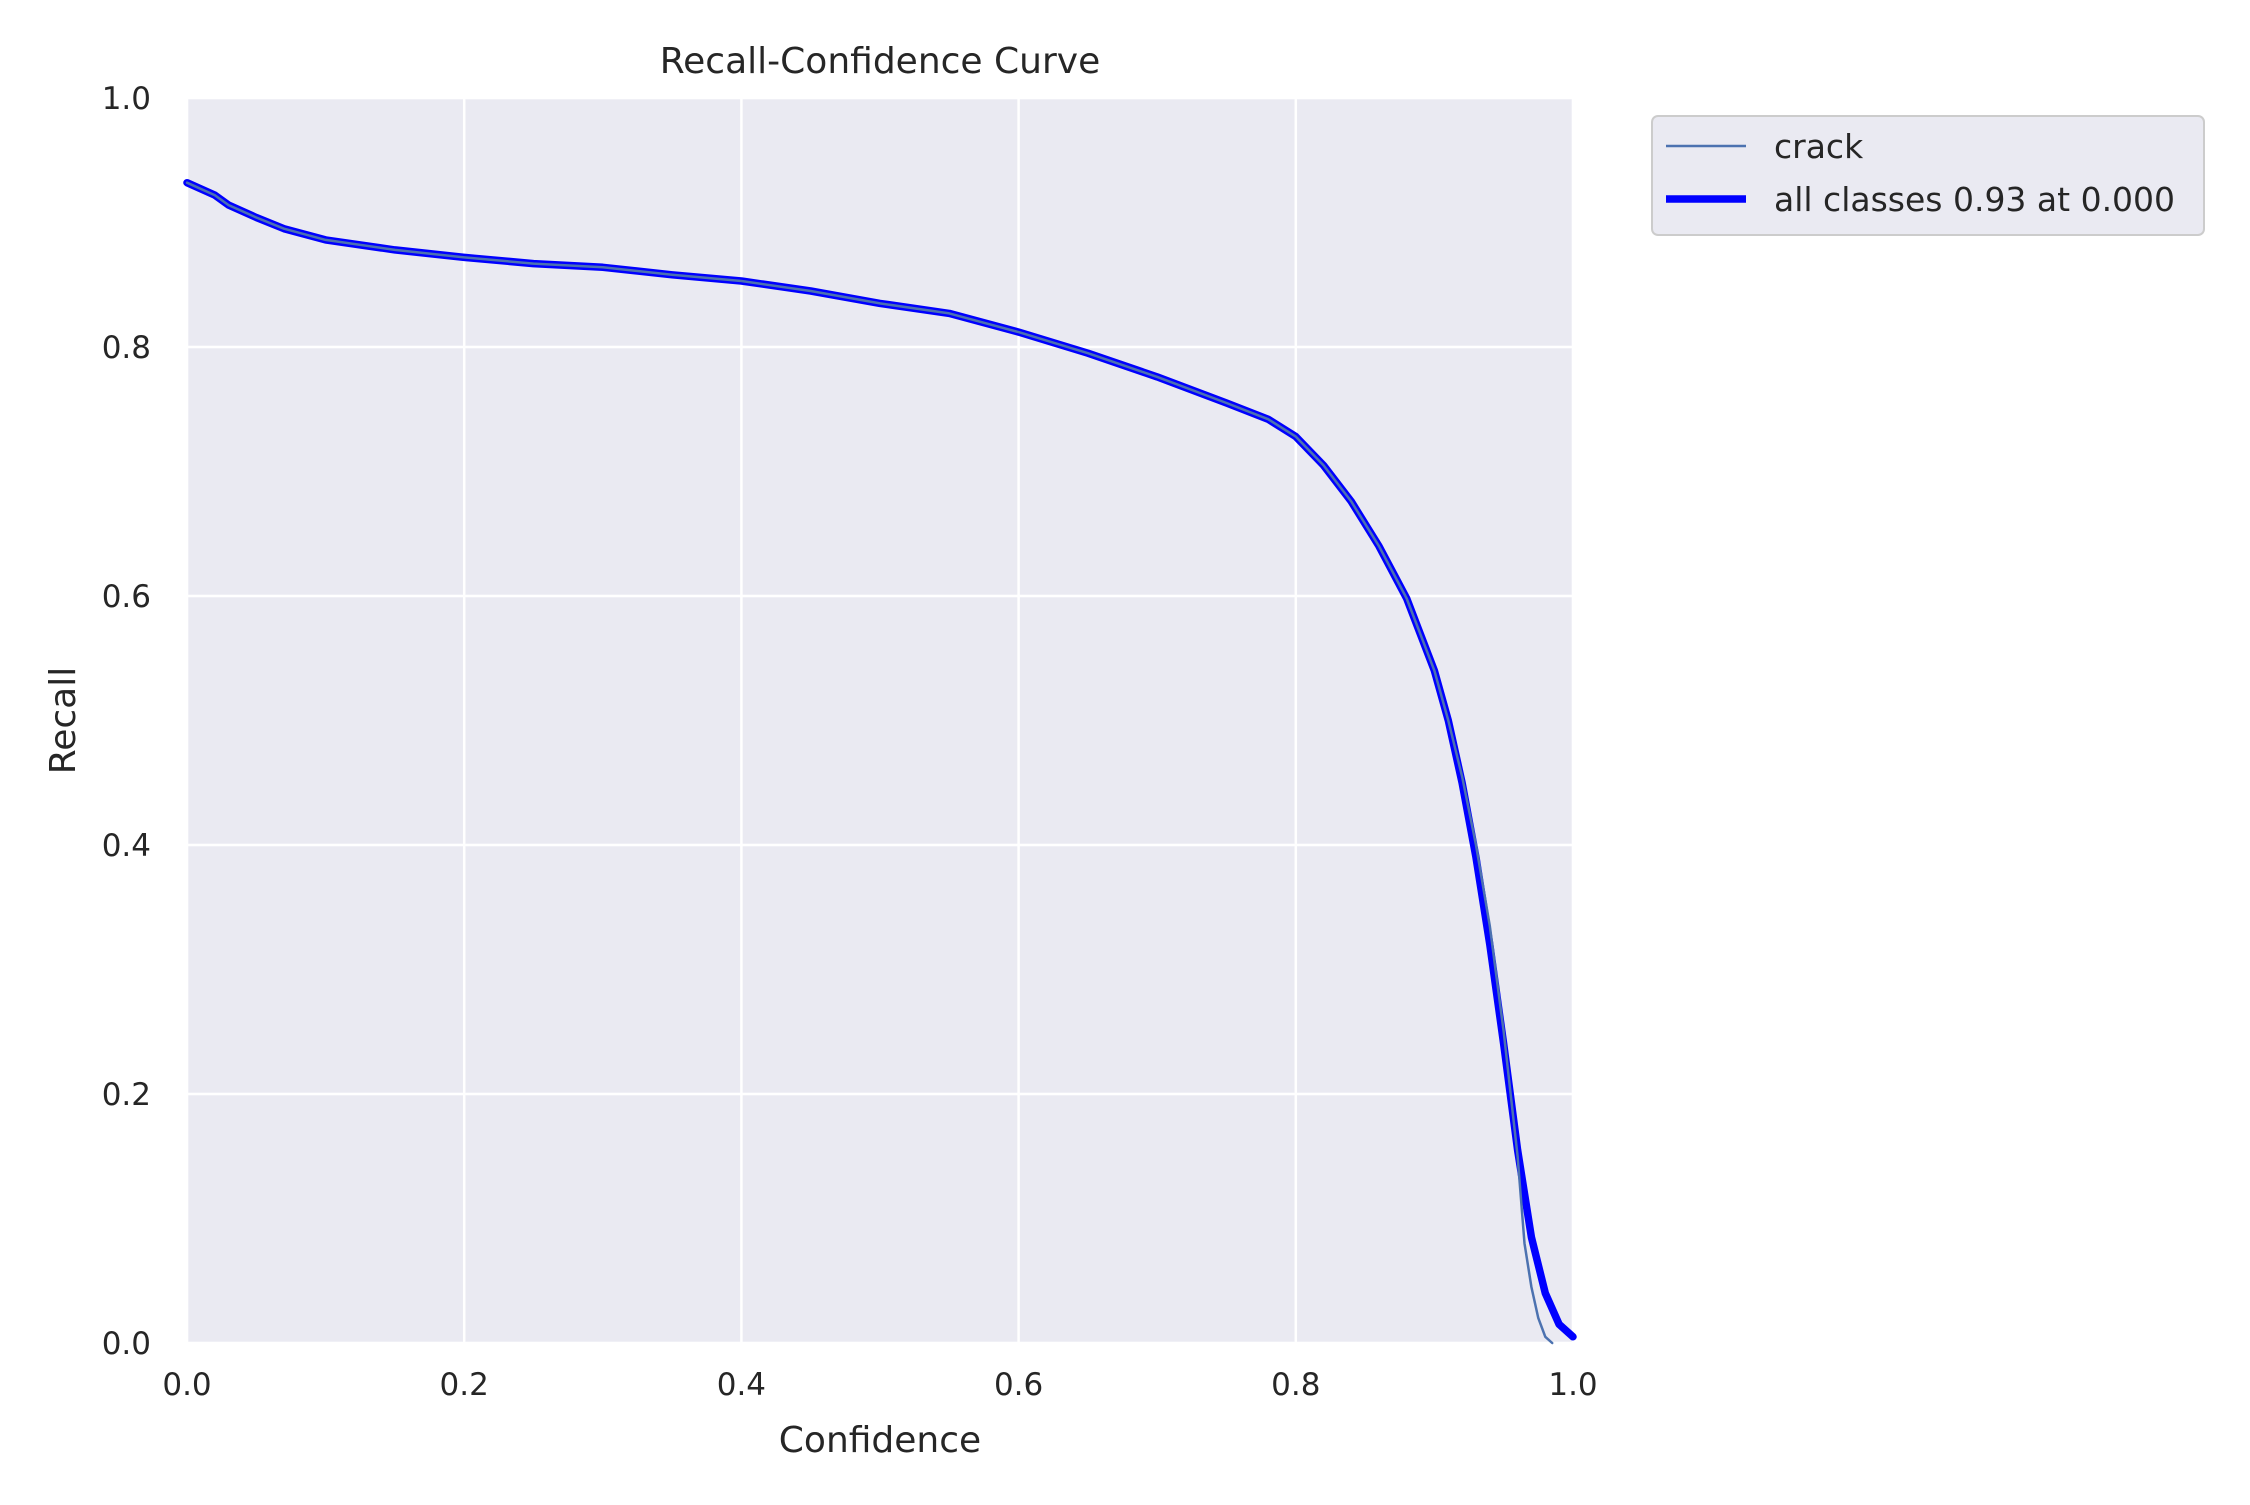 The height and width of the screenshot is (1505, 2250). What do you see at coordinates (880, 1440) in the screenshot?
I see `x-axis-label: Confidence` at bounding box center [880, 1440].